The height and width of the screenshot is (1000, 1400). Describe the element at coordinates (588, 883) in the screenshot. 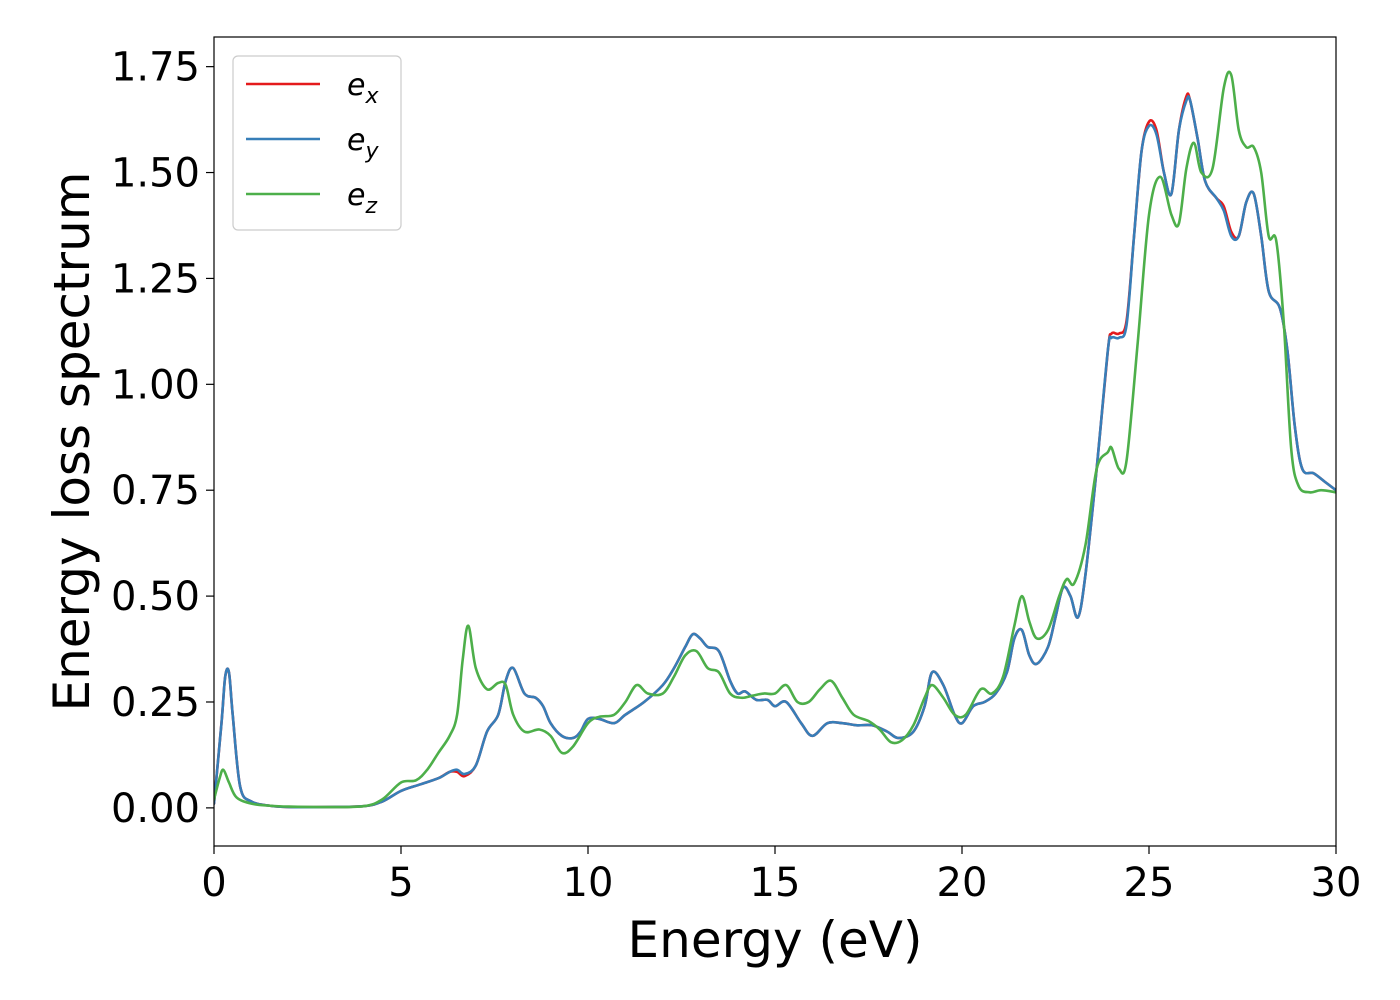

I see `x-tick-label: 10` at that location.